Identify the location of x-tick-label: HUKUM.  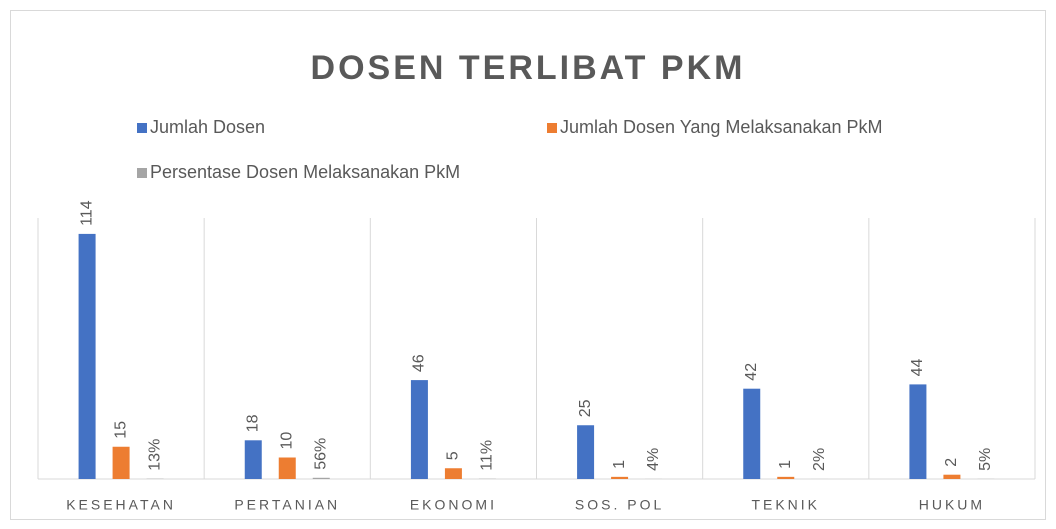
(952, 505).